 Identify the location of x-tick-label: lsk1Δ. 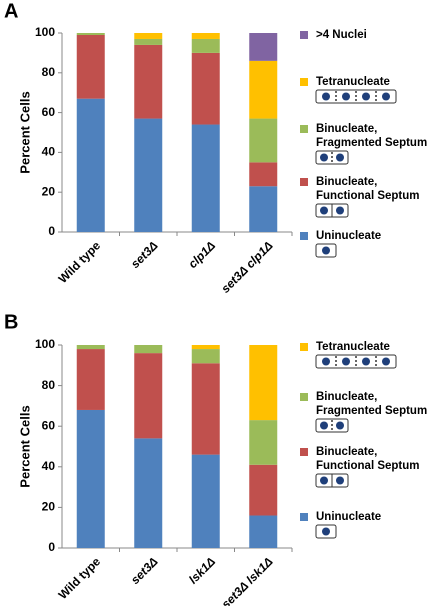
(202, 570).